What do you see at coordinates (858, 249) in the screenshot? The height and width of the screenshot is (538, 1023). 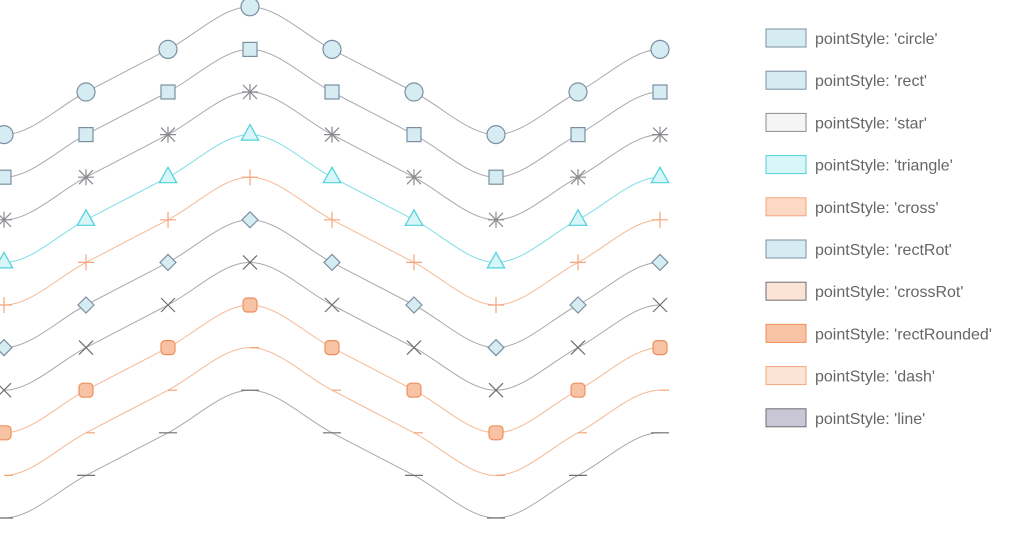 I see `legend-item-rectRot: pointStyle: 'rectRot'` at bounding box center [858, 249].